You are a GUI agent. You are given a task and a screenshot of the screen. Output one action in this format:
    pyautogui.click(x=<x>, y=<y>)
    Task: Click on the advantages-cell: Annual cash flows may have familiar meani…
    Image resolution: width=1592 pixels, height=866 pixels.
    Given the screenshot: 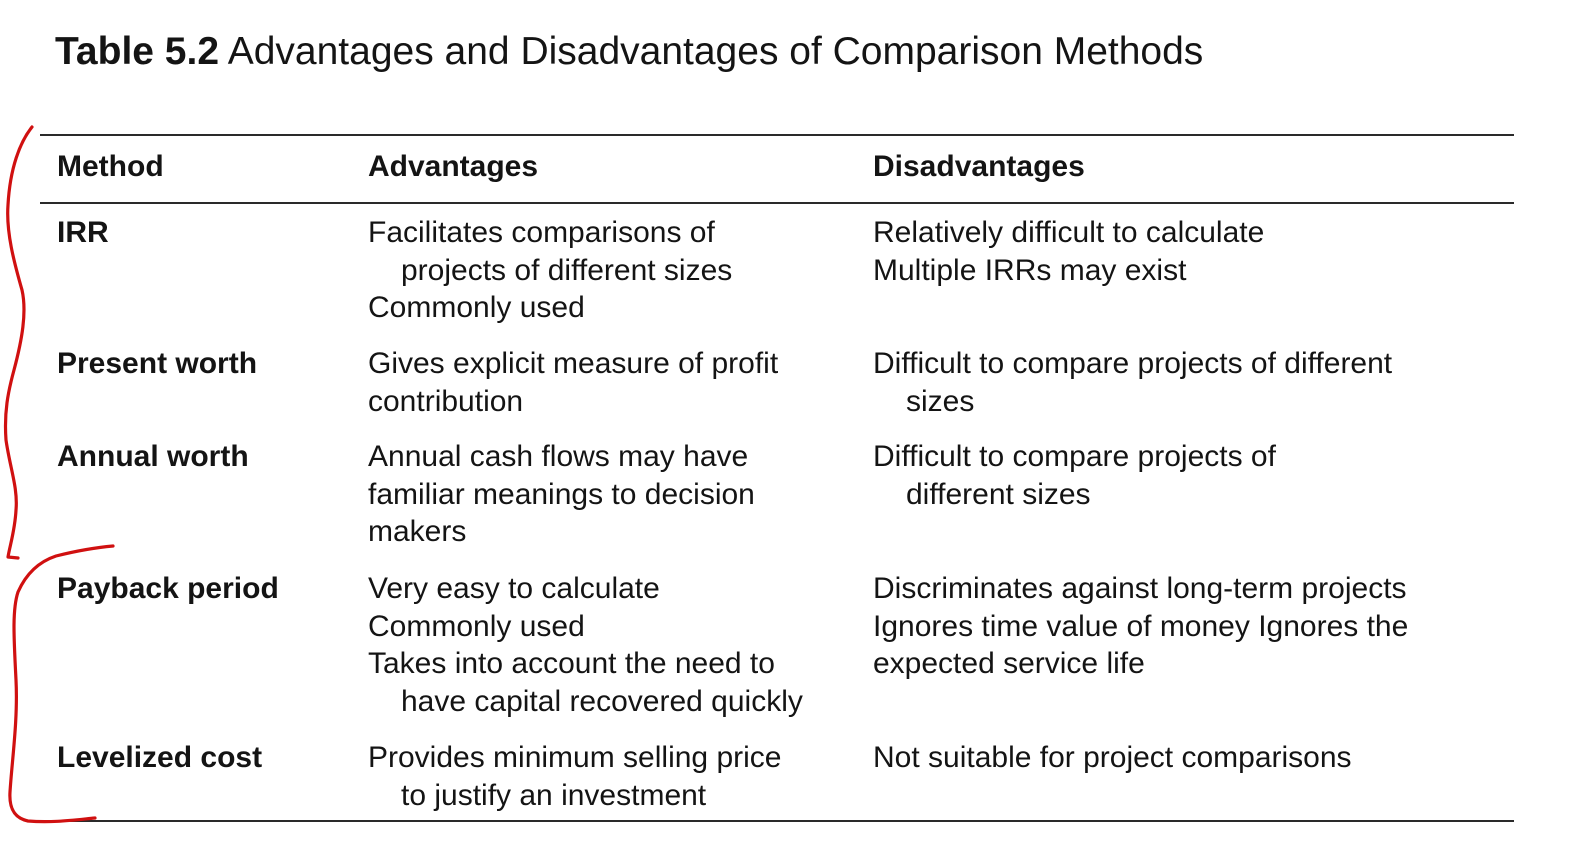 What is the action you would take?
    pyautogui.click(x=561, y=494)
    